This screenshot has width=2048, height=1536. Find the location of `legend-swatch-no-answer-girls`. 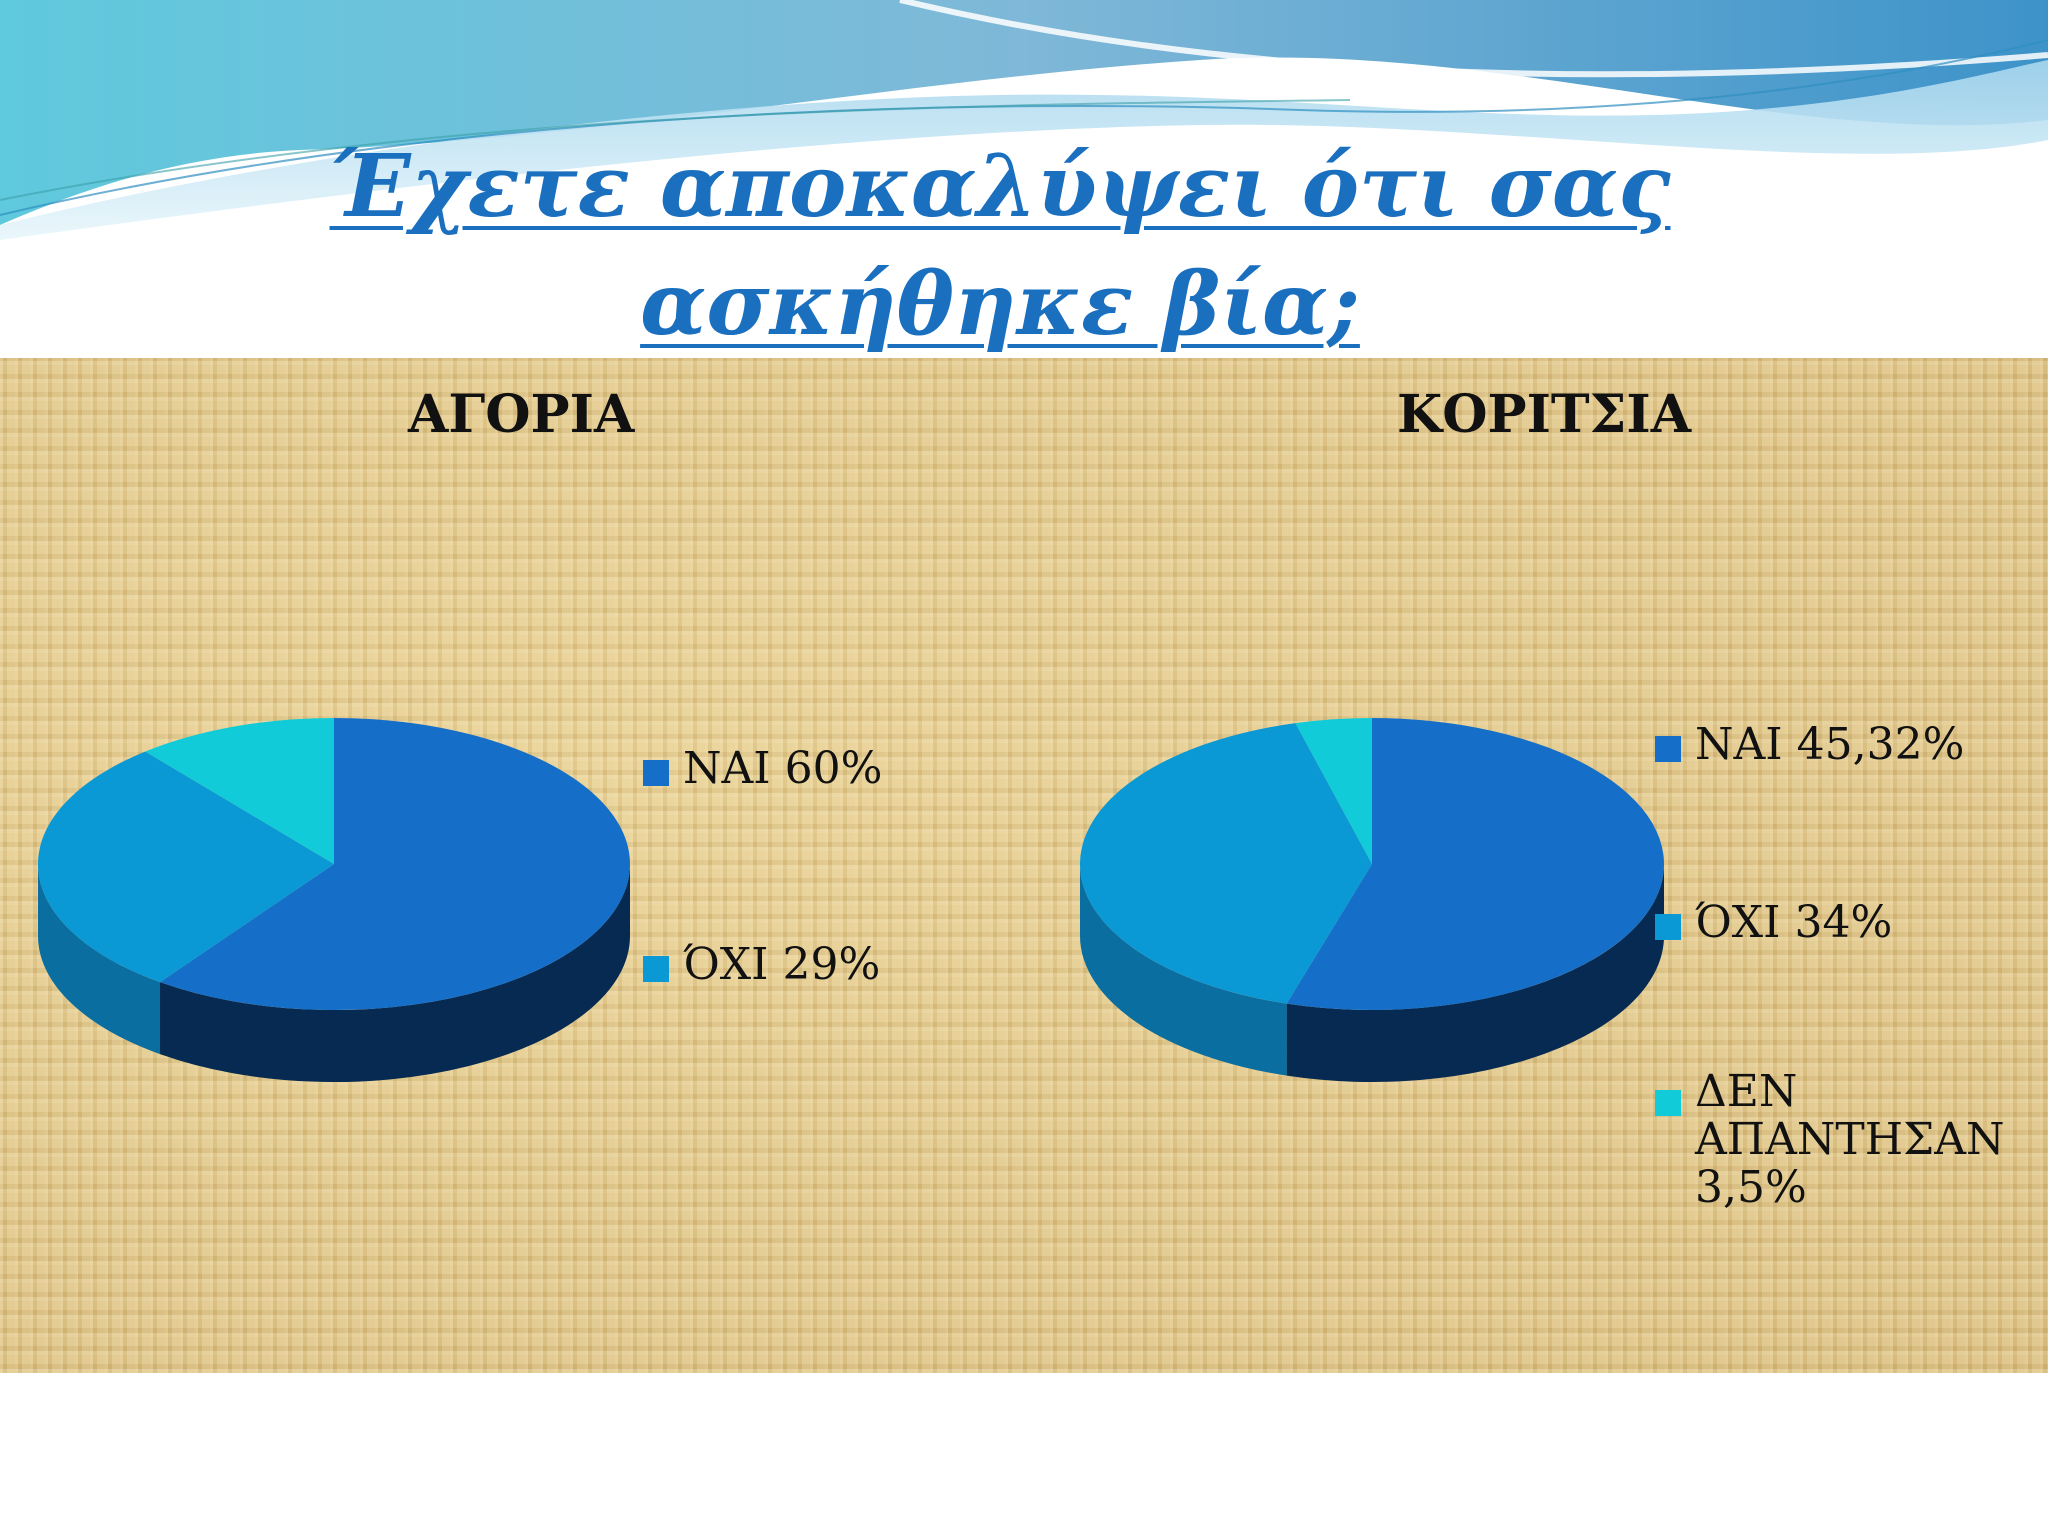

legend-swatch-no-answer-girls is located at coordinates (1668, 1103).